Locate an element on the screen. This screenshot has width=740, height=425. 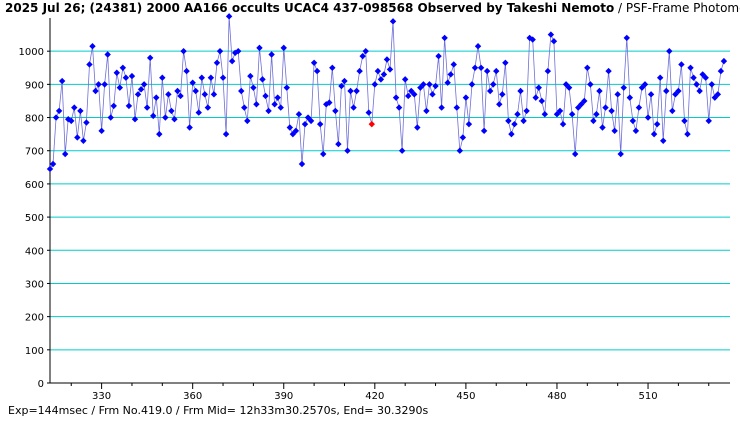
y-tick-label-800: 800 is located at coordinates (34, 119).